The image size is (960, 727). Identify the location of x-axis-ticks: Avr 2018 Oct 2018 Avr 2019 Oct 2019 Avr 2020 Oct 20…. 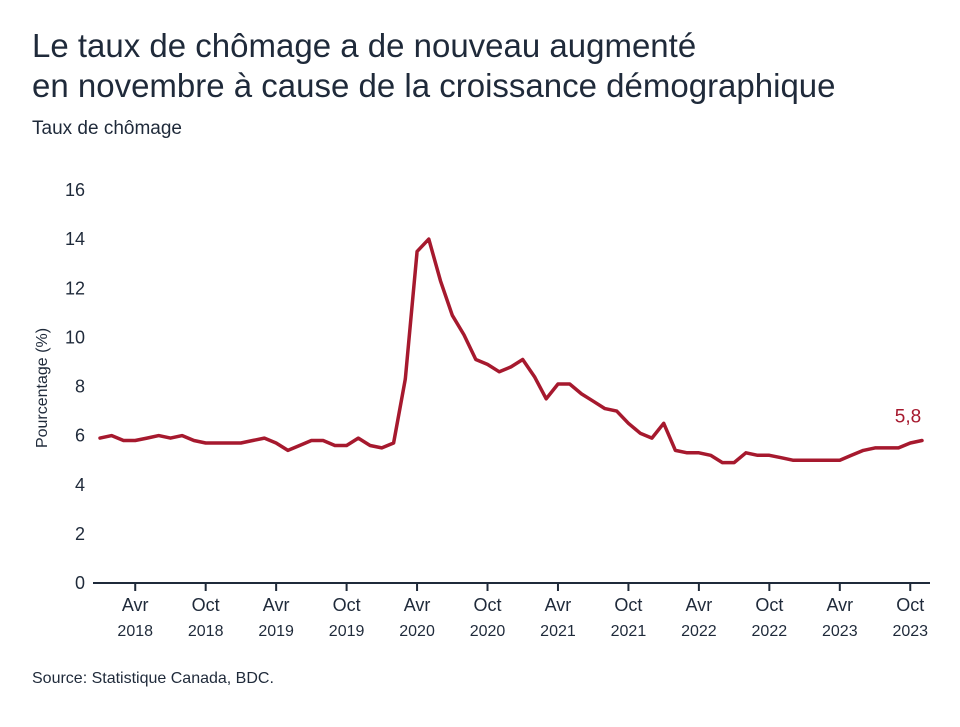
(522, 611).